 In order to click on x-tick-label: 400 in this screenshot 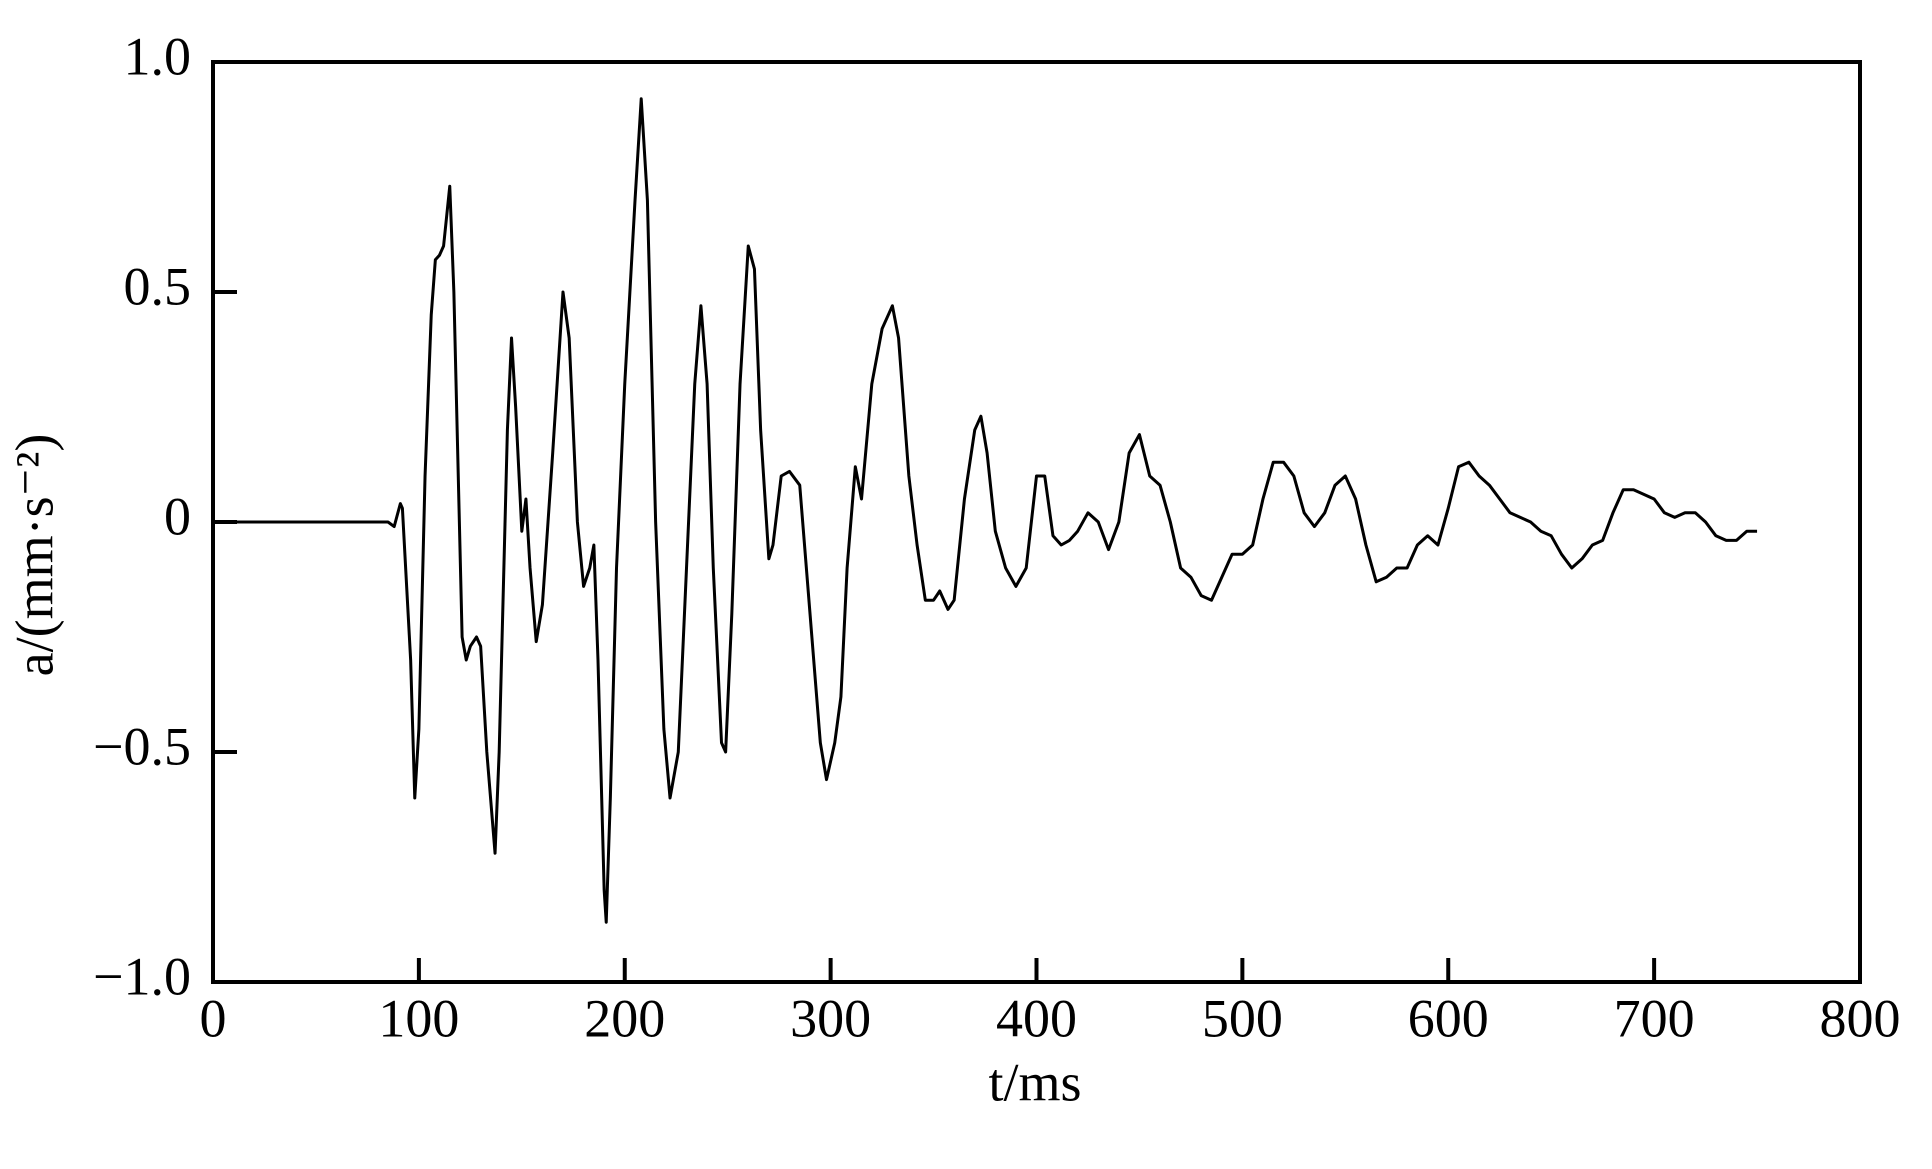, I will do `click(1036, 1018)`.